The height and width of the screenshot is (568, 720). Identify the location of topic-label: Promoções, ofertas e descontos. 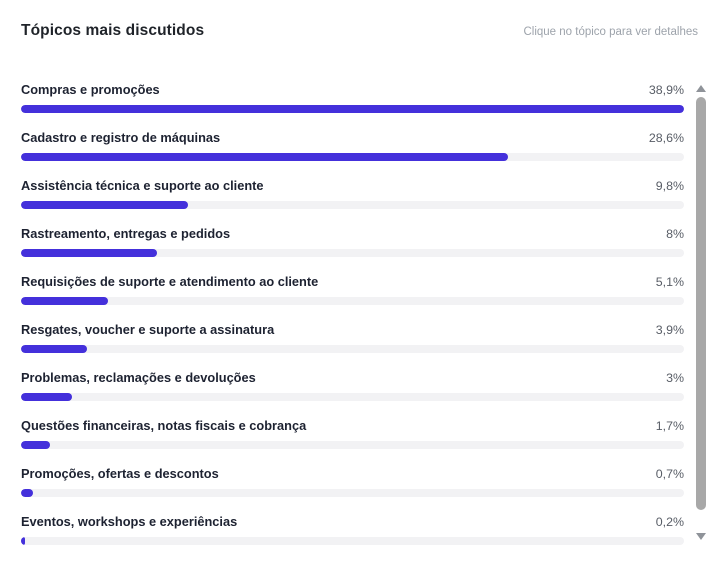
(120, 473).